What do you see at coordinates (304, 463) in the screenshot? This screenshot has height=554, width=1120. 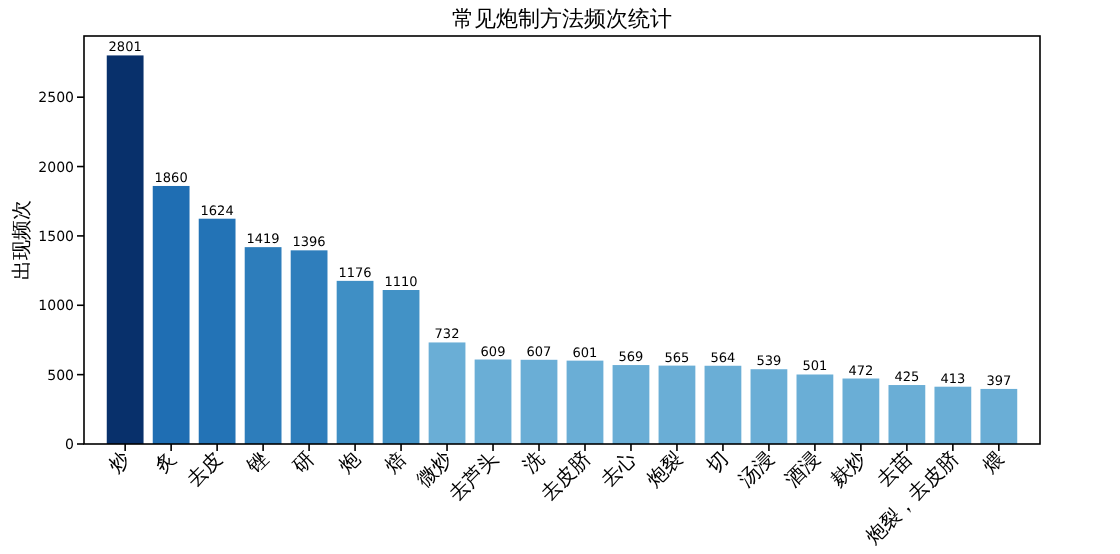 I see `x-tick-label: 研` at bounding box center [304, 463].